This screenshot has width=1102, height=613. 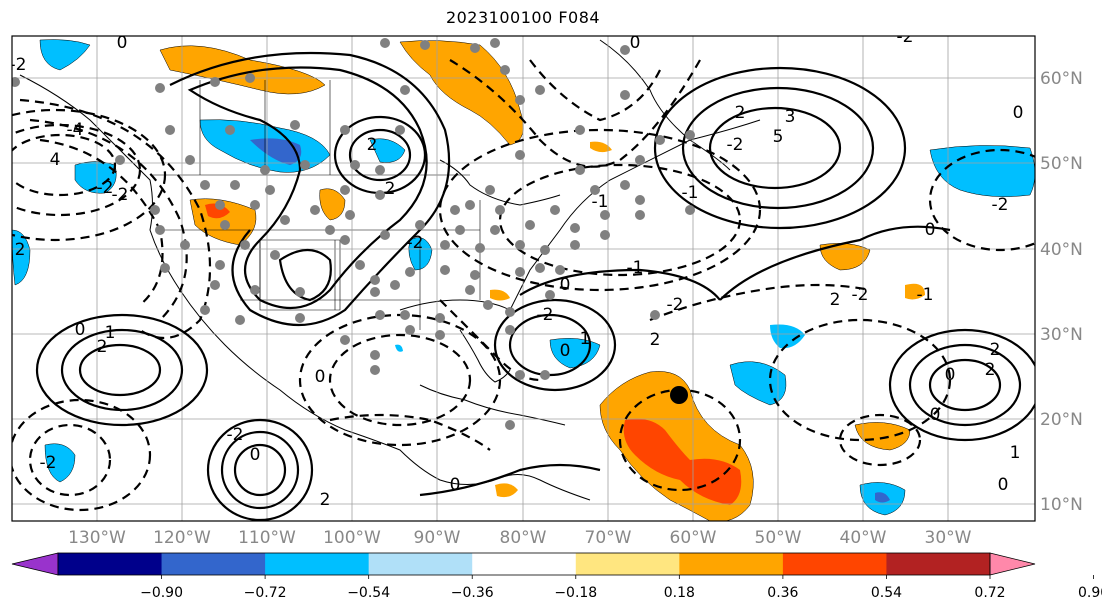 What do you see at coordinates (1061, 164) in the screenshot?
I see `latitude-tick-label: 50°N` at bounding box center [1061, 164].